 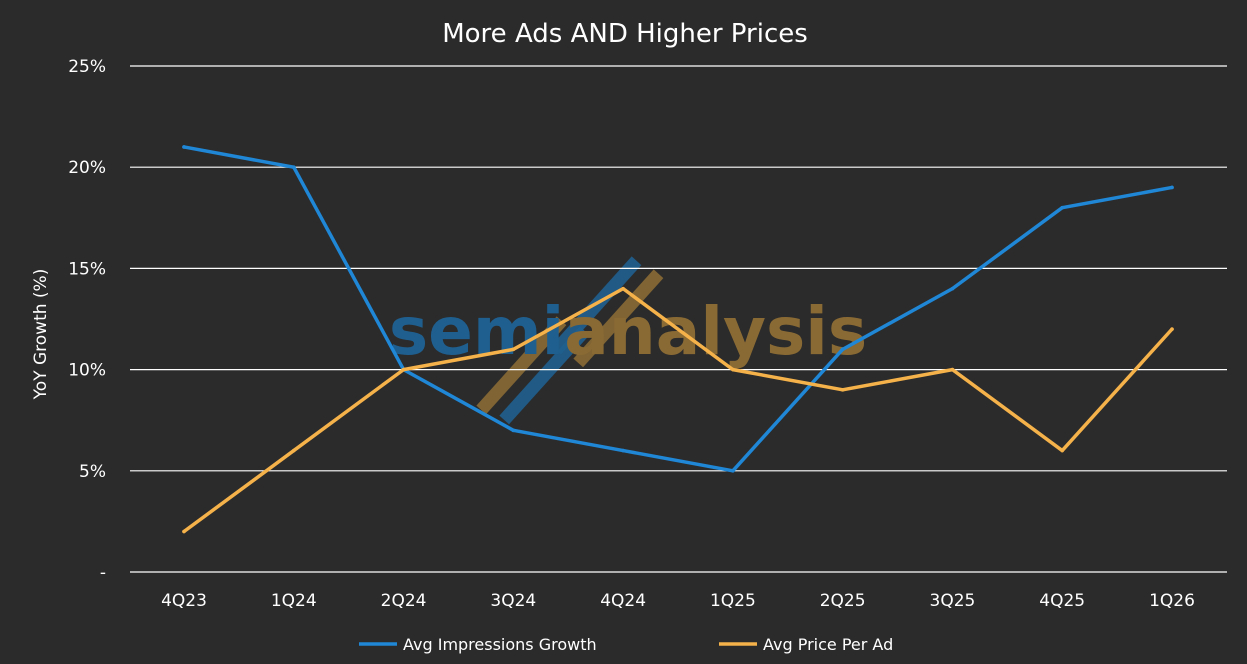 I want to click on watermark-slash-orange-upper, so click(x=618, y=318).